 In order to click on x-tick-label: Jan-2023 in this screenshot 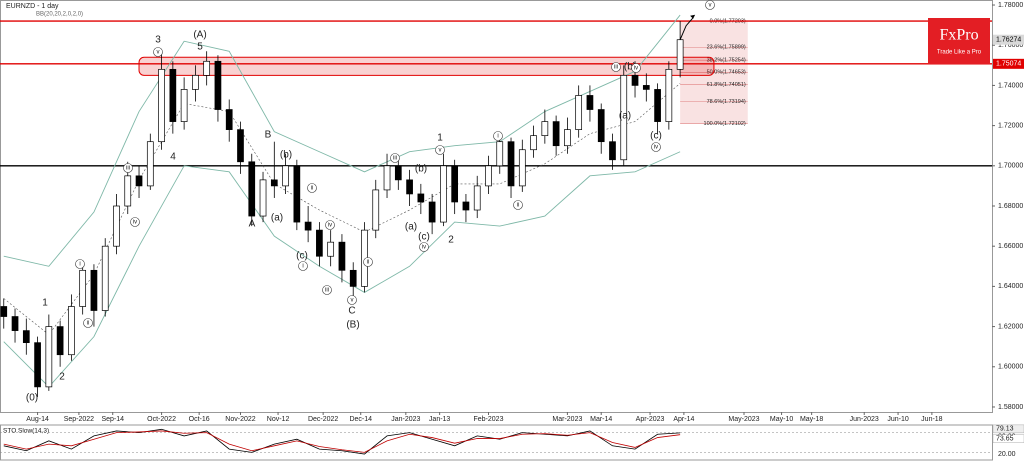, I will do `click(405, 419)`.